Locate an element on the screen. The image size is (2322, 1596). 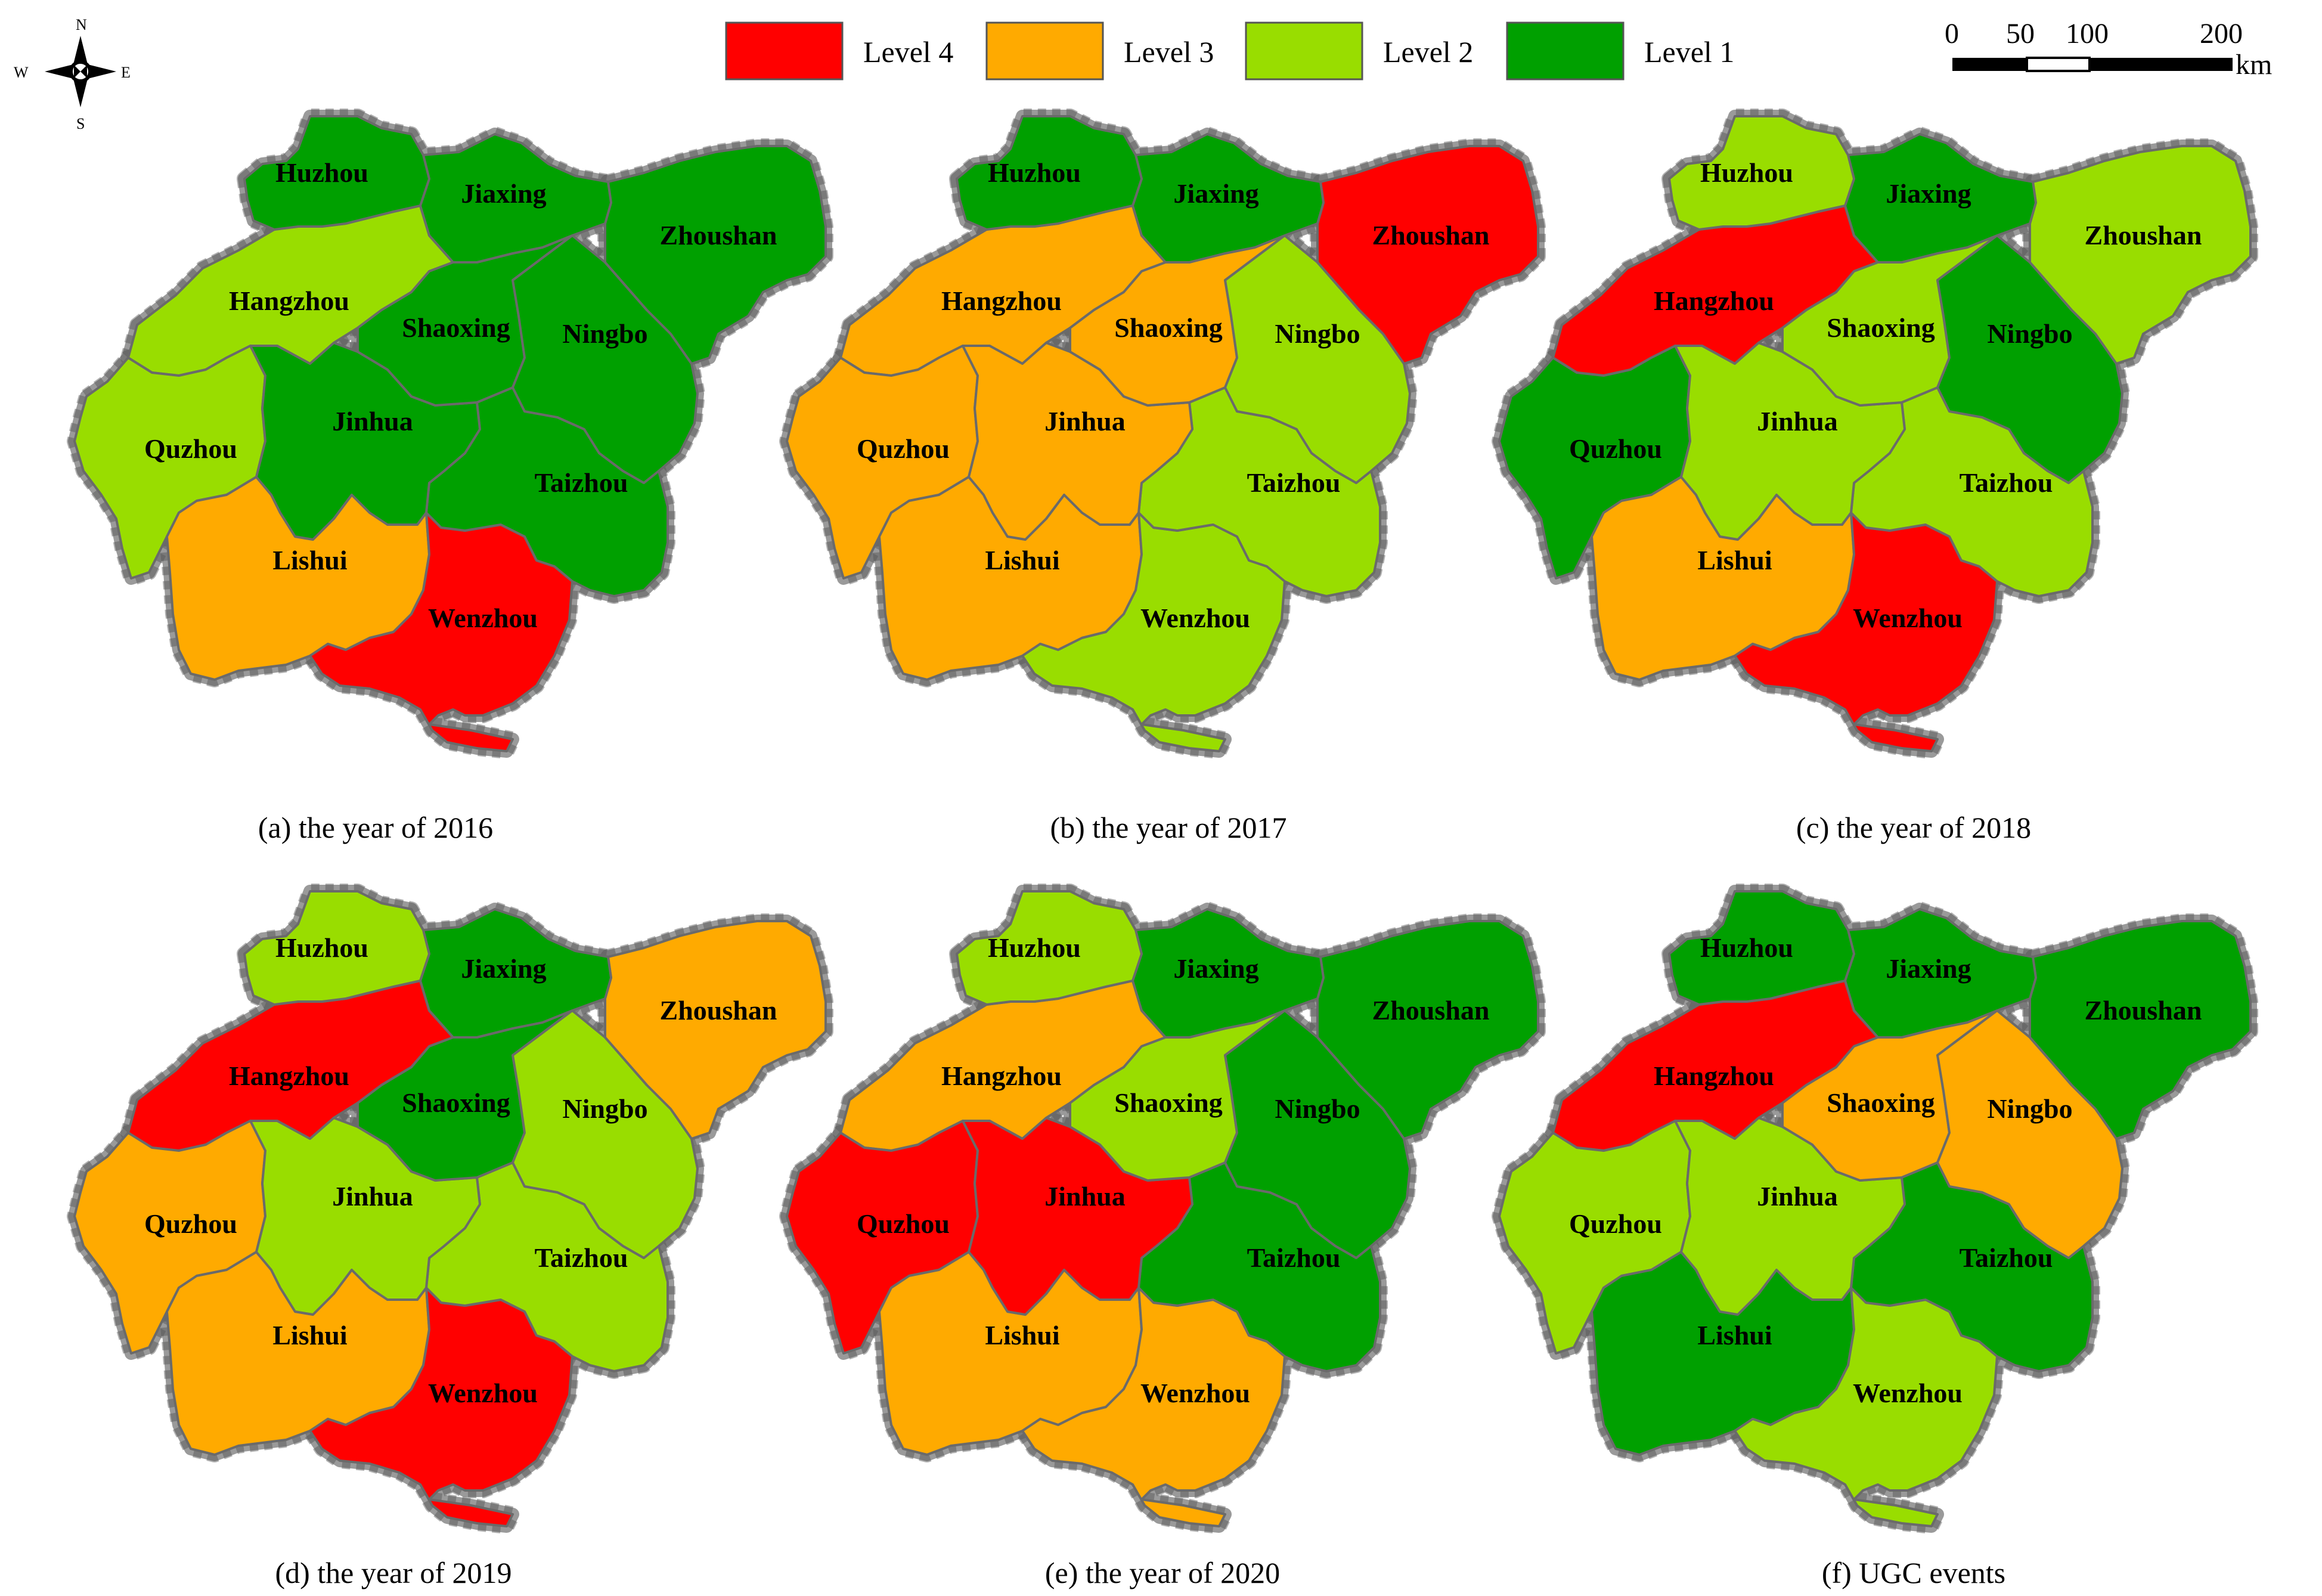
panel-caption-3: (c) the year of 2018 is located at coordinates (1913, 827).